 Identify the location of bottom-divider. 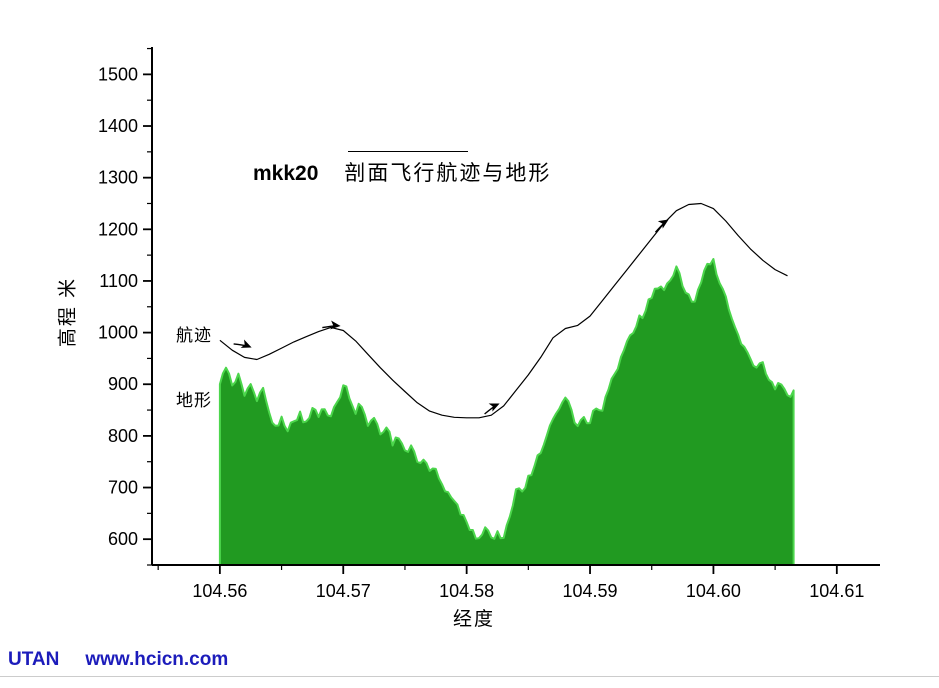
(469, 676).